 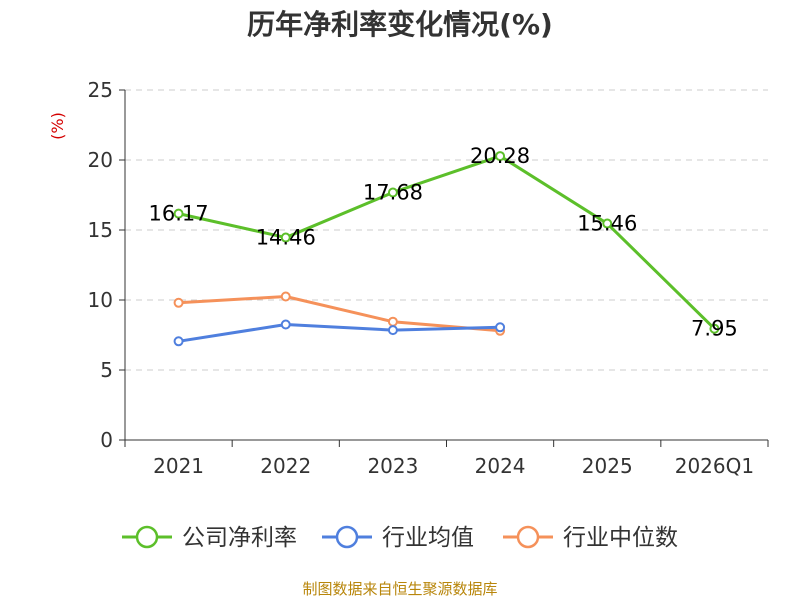 I want to click on y-tick-label: 15, so click(x=100, y=230).